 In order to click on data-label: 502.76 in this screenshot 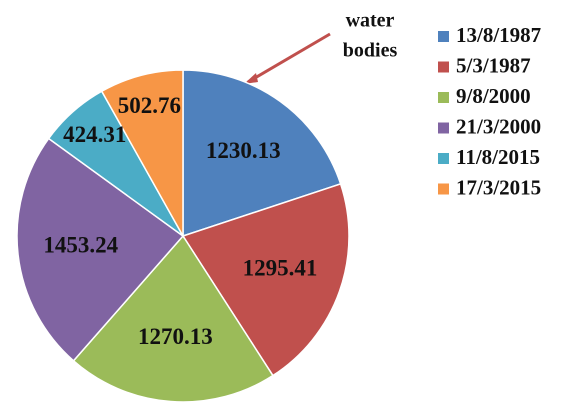, I will do `click(149, 105)`.